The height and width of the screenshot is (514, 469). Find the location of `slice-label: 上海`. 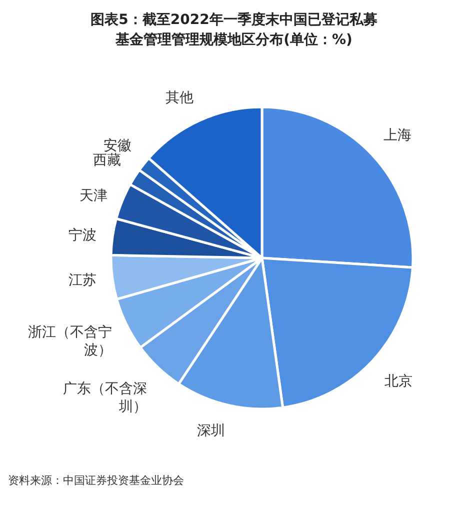

slice-label: 上海 is located at coordinates (398, 136).